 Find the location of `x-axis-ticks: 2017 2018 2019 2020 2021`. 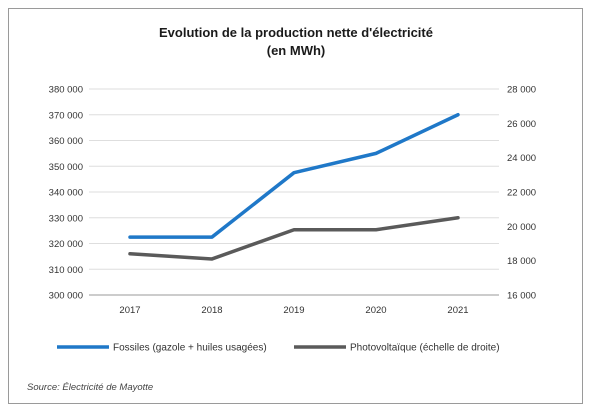

x-axis-ticks: 2017 2018 2019 2020 2021 is located at coordinates (293, 310).